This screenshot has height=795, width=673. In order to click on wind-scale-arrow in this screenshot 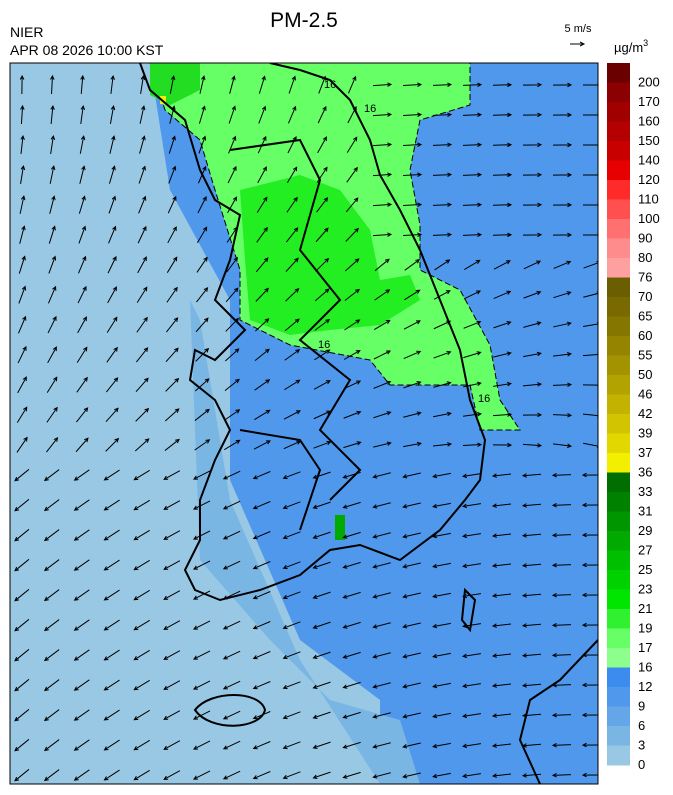, I will do `click(578, 44)`.